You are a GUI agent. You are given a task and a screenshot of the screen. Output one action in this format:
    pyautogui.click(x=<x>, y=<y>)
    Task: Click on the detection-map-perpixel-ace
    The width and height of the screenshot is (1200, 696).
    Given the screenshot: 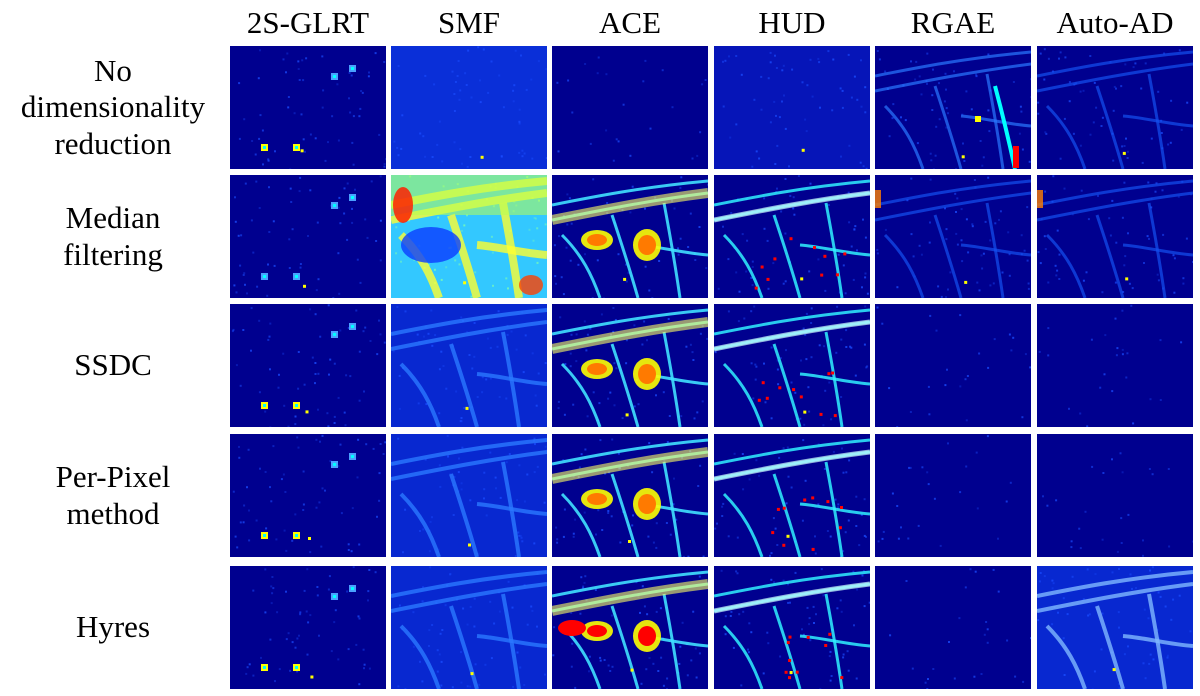 What is the action you would take?
    pyautogui.click(x=630, y=495)
    